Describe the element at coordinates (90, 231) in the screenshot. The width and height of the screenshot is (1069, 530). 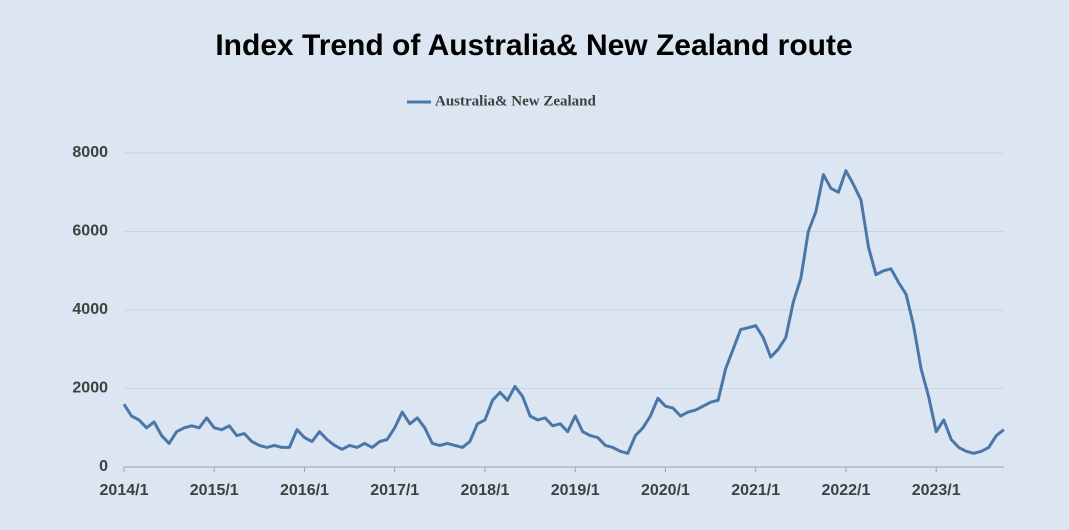
I see `y-tick-label: 6000` at that location.